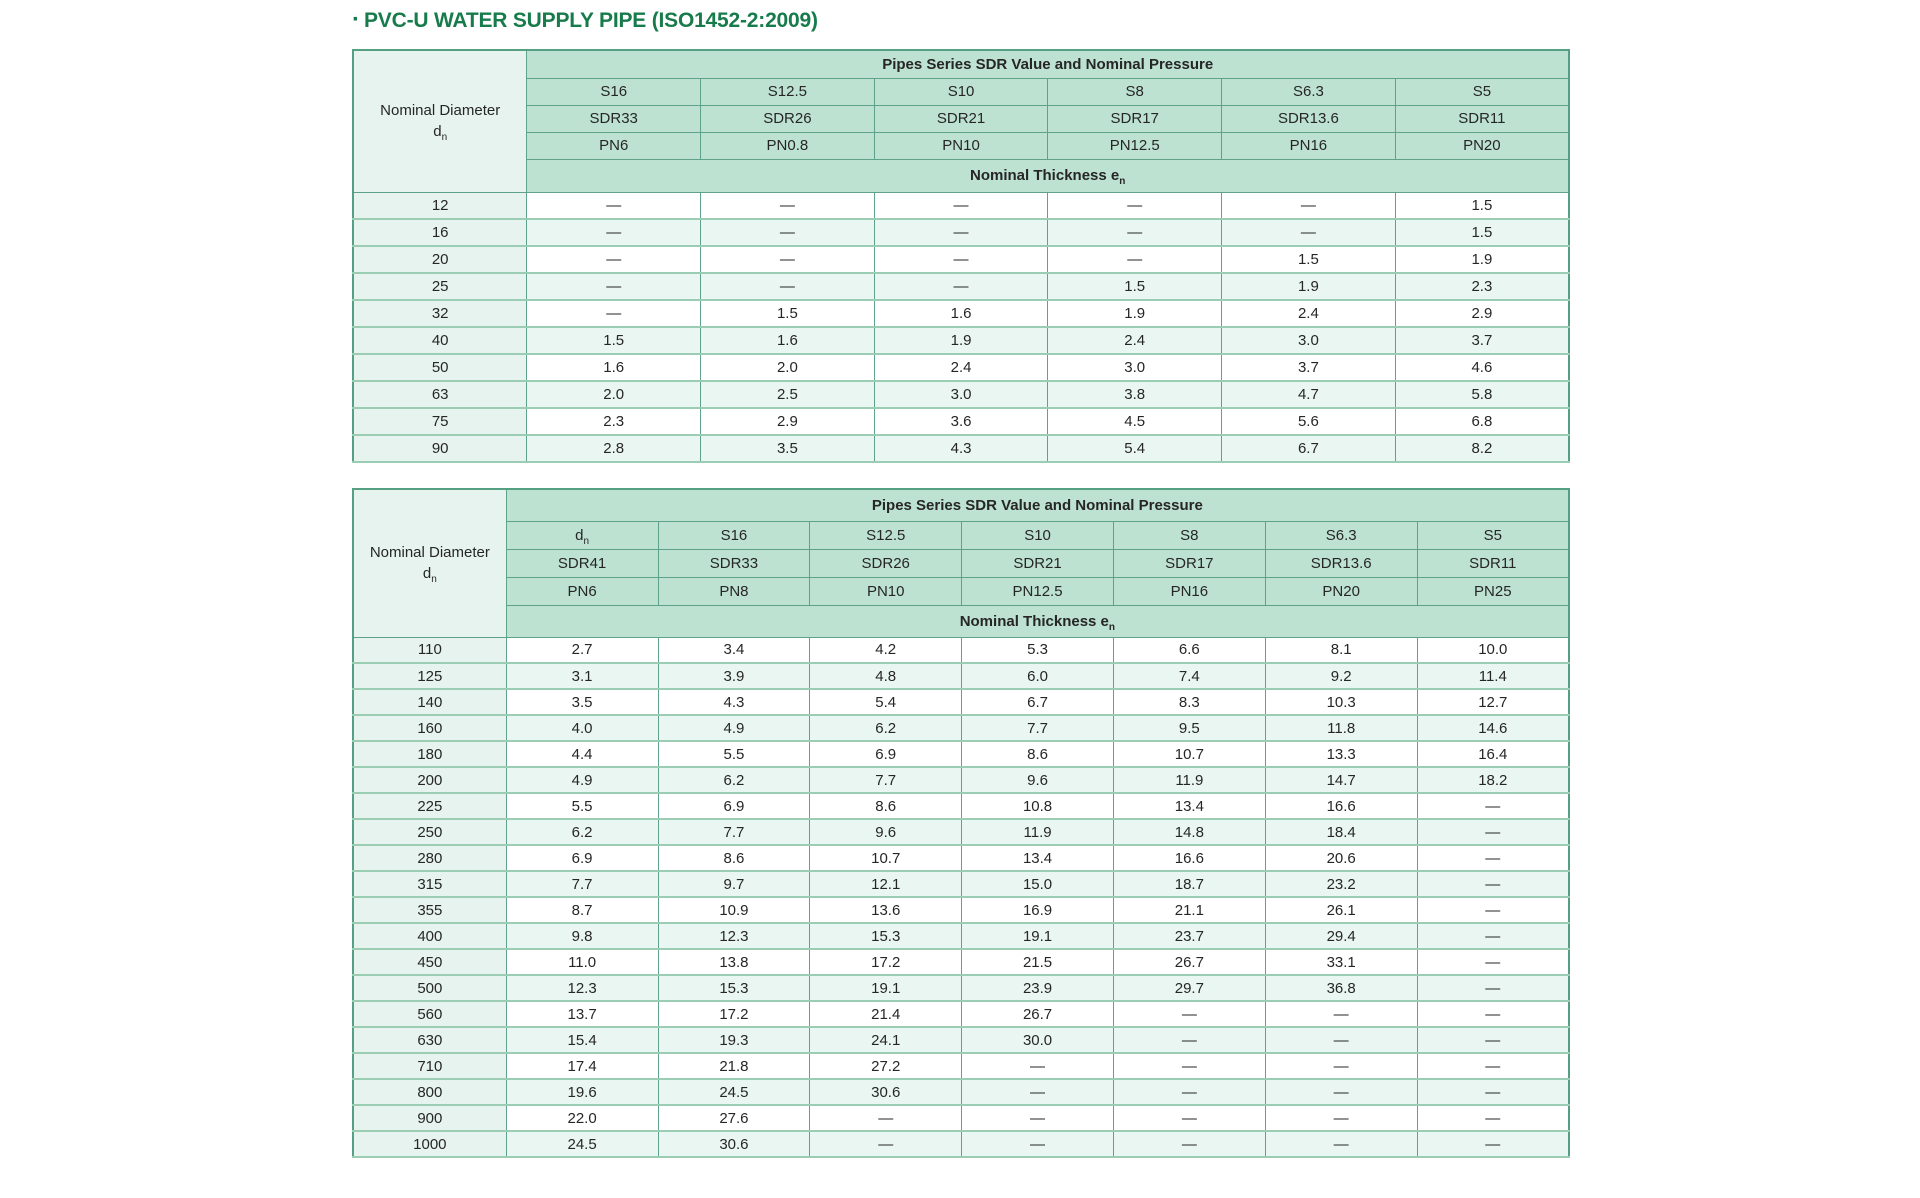 This screenshot has height=1198, width=1920. I want to click on table-row: 40 1.5 1.6 1.9 2.4 3.0 3.7, so click(961, 340).